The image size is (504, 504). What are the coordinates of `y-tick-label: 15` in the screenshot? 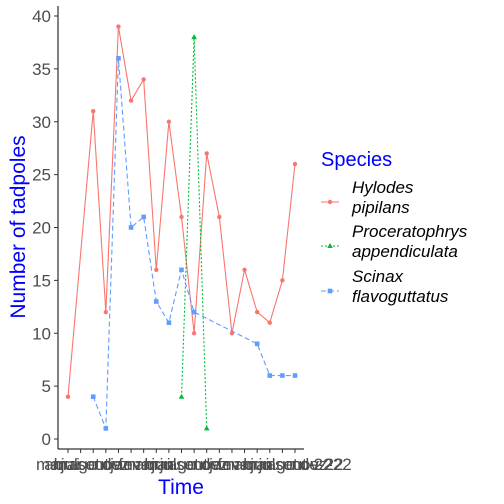 It's located at (41, 280).